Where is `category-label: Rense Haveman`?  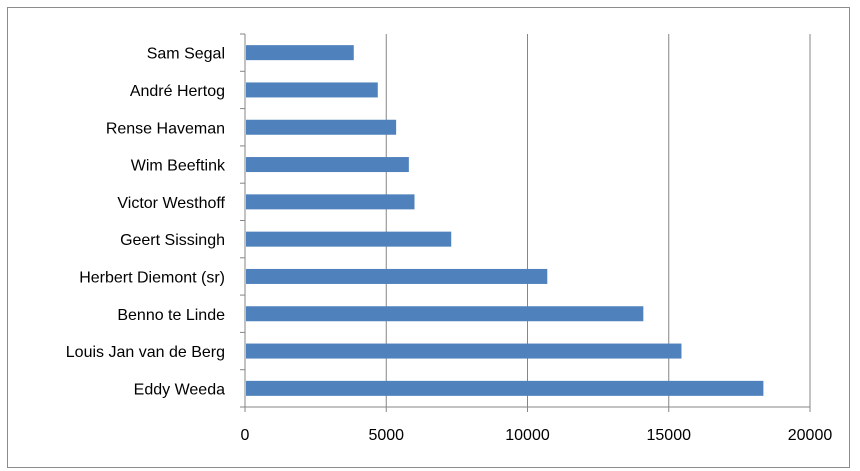
category-label: Rense Haveman is located at coordinates (165, 128).